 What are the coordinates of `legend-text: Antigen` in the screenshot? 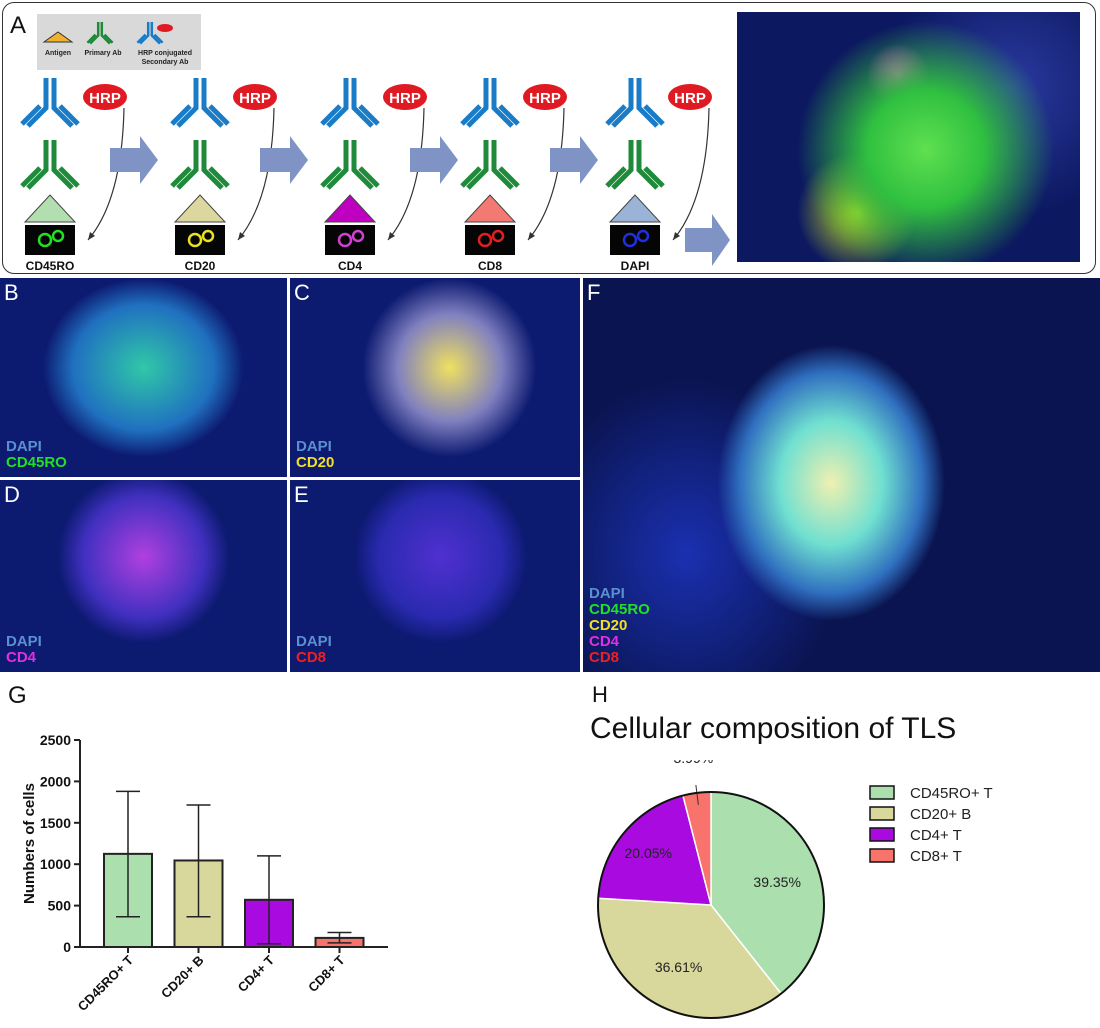 It's located at (58, 53).